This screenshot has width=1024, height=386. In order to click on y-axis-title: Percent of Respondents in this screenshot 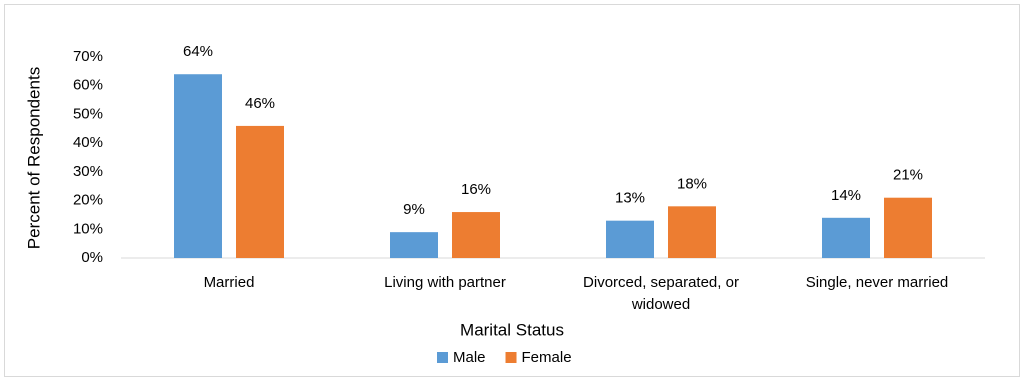, I will do `click(33, 158)`.